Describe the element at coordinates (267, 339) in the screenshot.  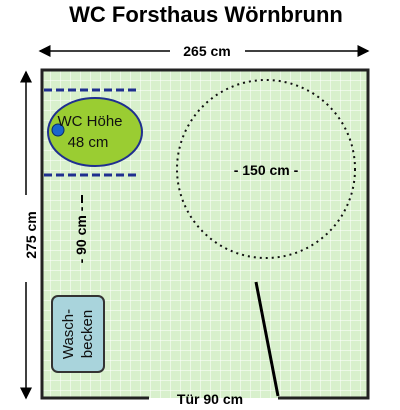
I see `door-leaf` at that location.